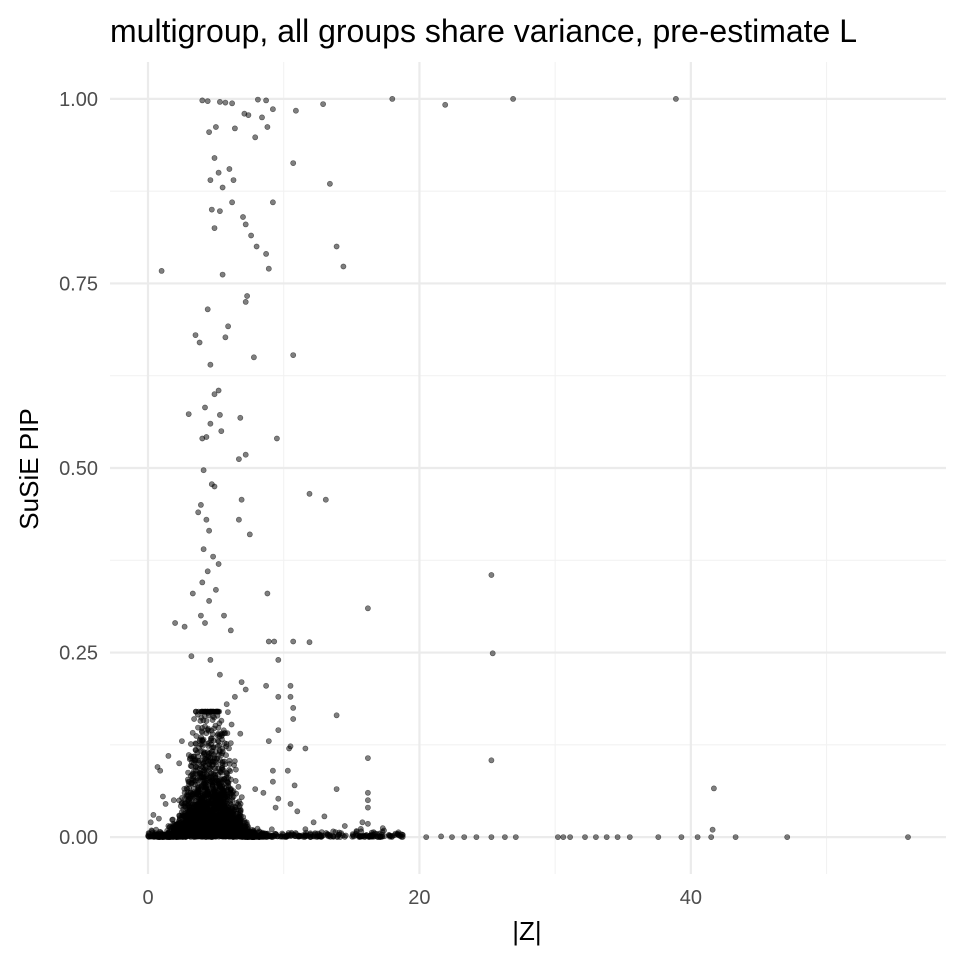  I want to click on x-axis-title: |Z|, so click(526, 931).